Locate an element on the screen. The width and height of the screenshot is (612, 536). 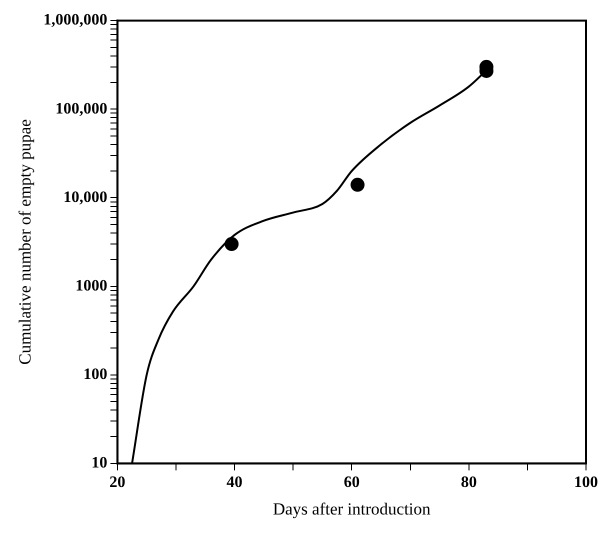
x-tick-label: 100 is located at coordinates (586, 483).